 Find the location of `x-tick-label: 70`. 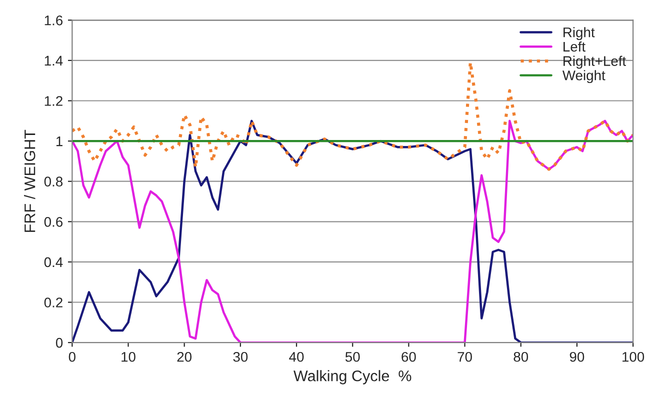

x-tick-label: 70 is located at coordinates (465, 357).